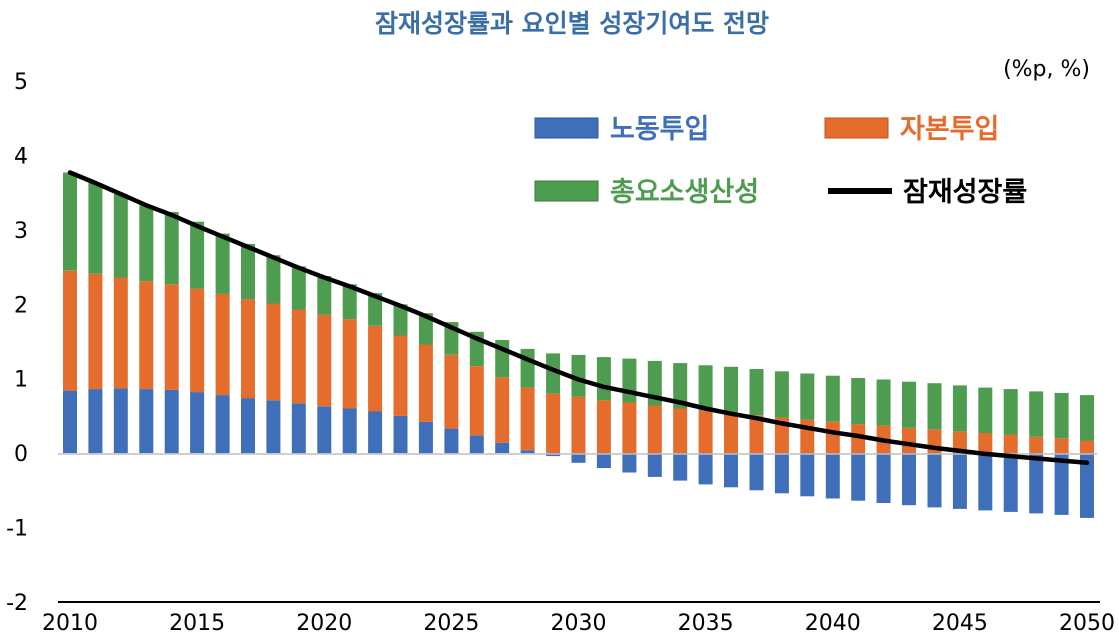 Image resolution: width=1119 pixels, height=640 pixels. What do you see at coordinates (21, 231) in the screenshot?
I see `y-tick-label: 3` at bounding box center [21, 231].